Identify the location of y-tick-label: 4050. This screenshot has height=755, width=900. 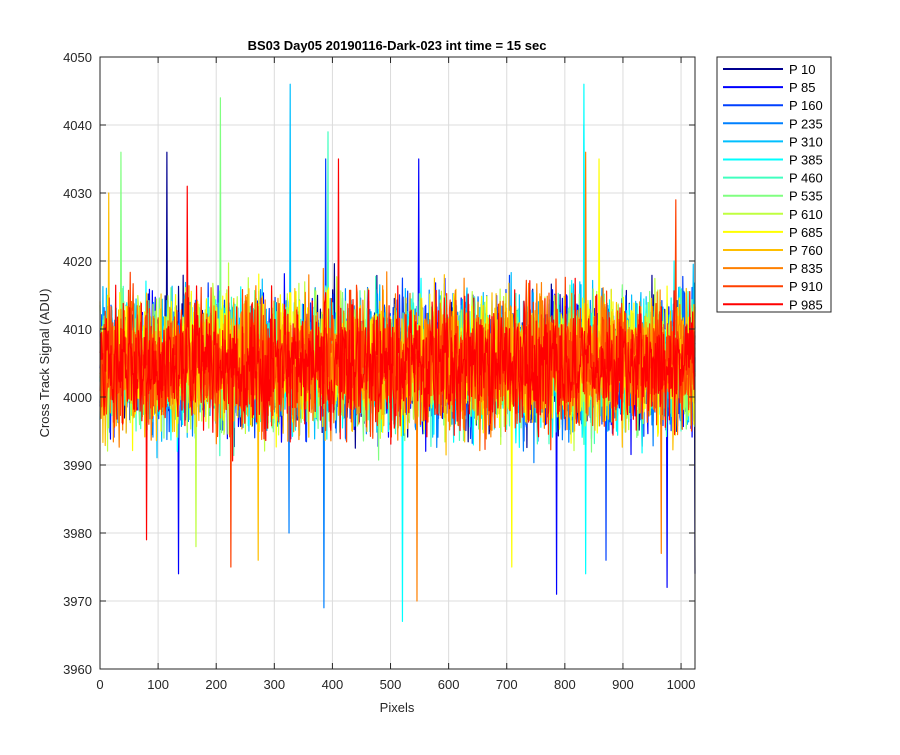
(77, 57).